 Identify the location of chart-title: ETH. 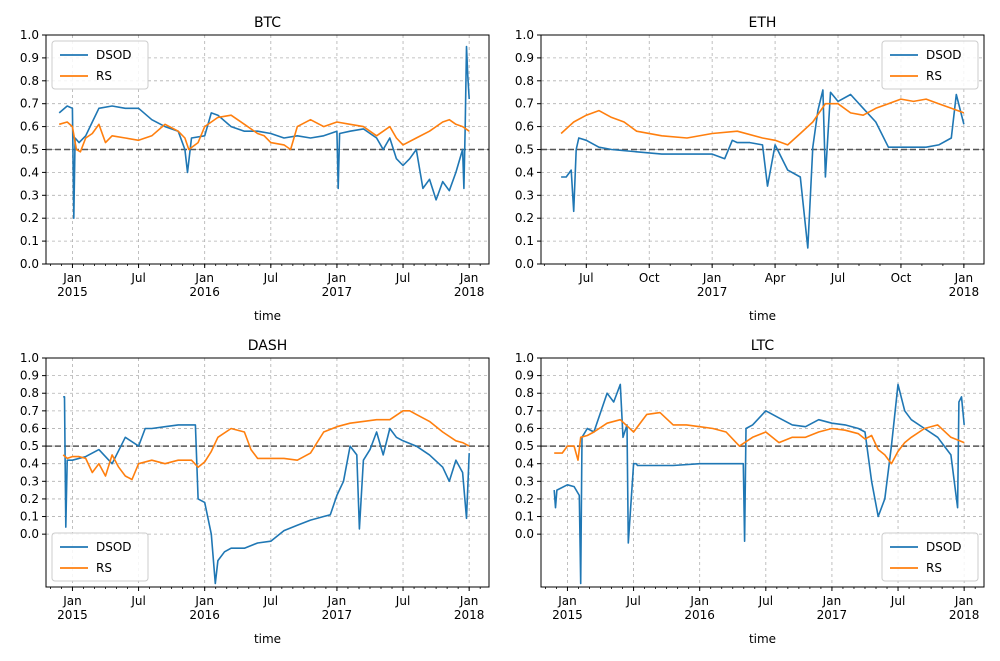
(763, 23).